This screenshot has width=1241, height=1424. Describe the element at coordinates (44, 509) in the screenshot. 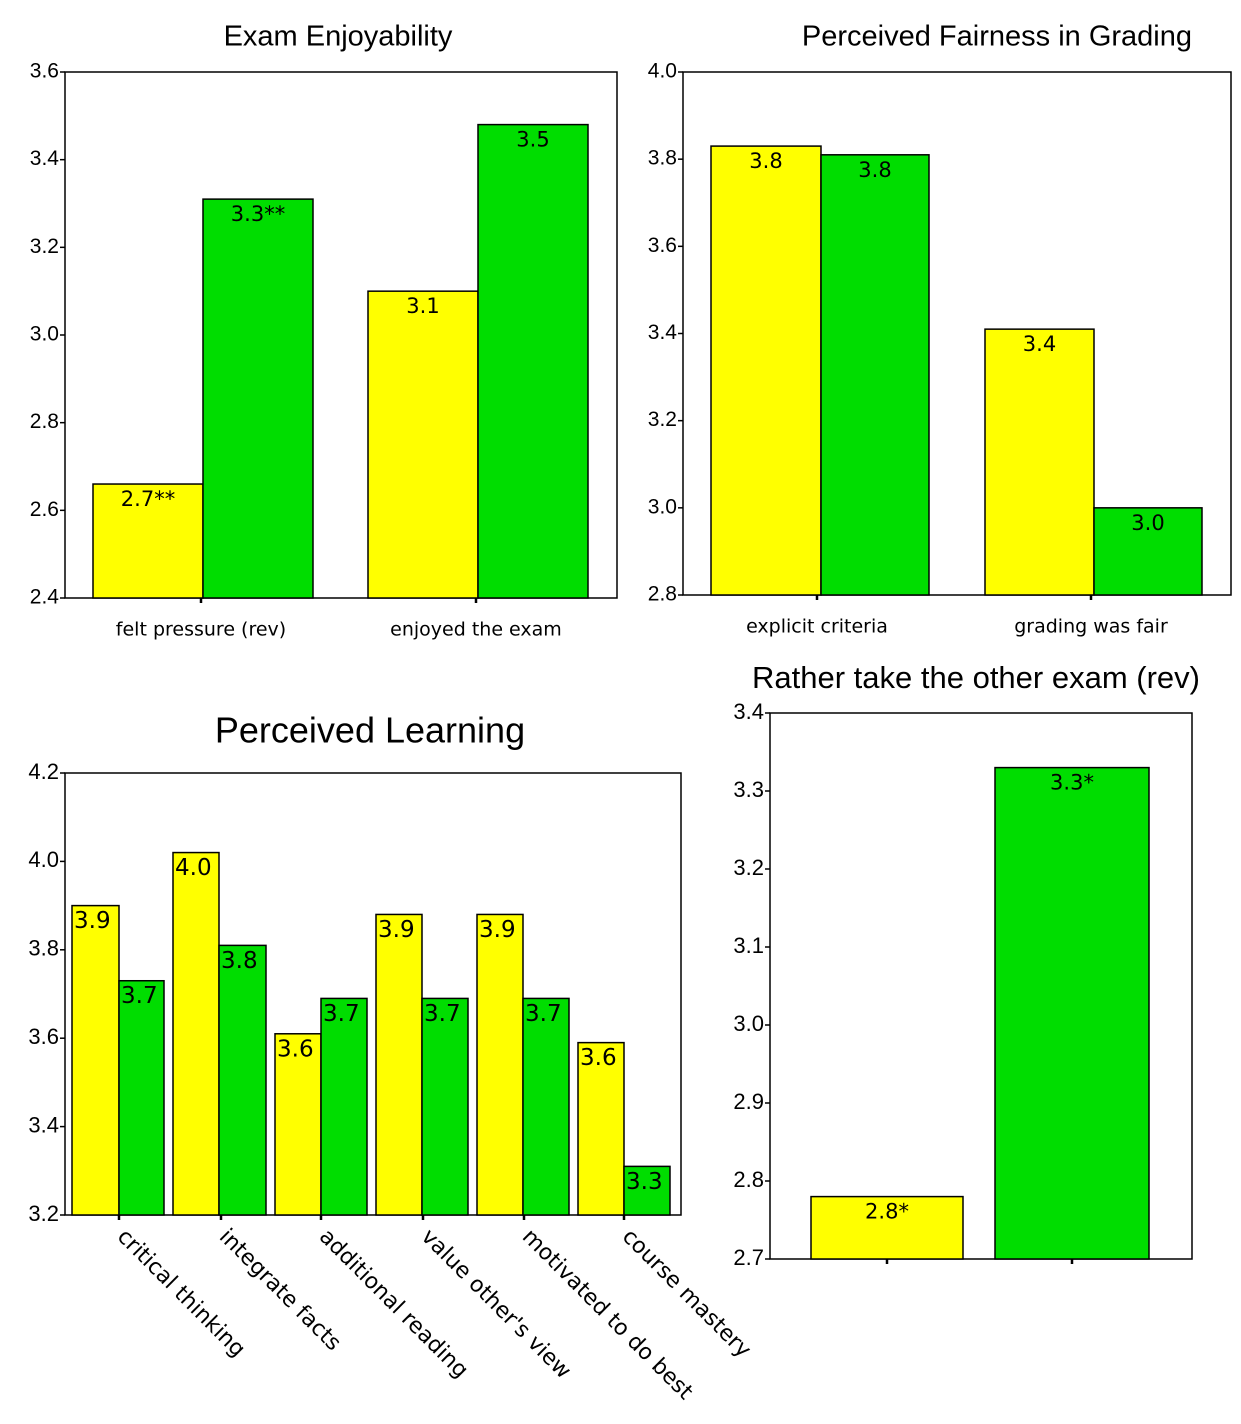

I see `y-tick-label: 2.6` at that location.